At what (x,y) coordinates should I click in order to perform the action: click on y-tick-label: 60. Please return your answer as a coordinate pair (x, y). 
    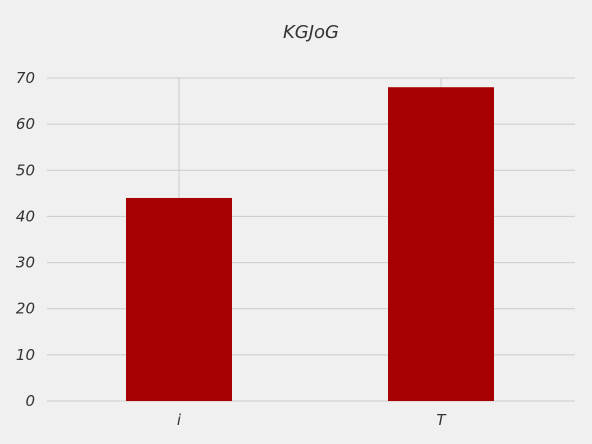
    Looking at the image, I should click on (25, 124).